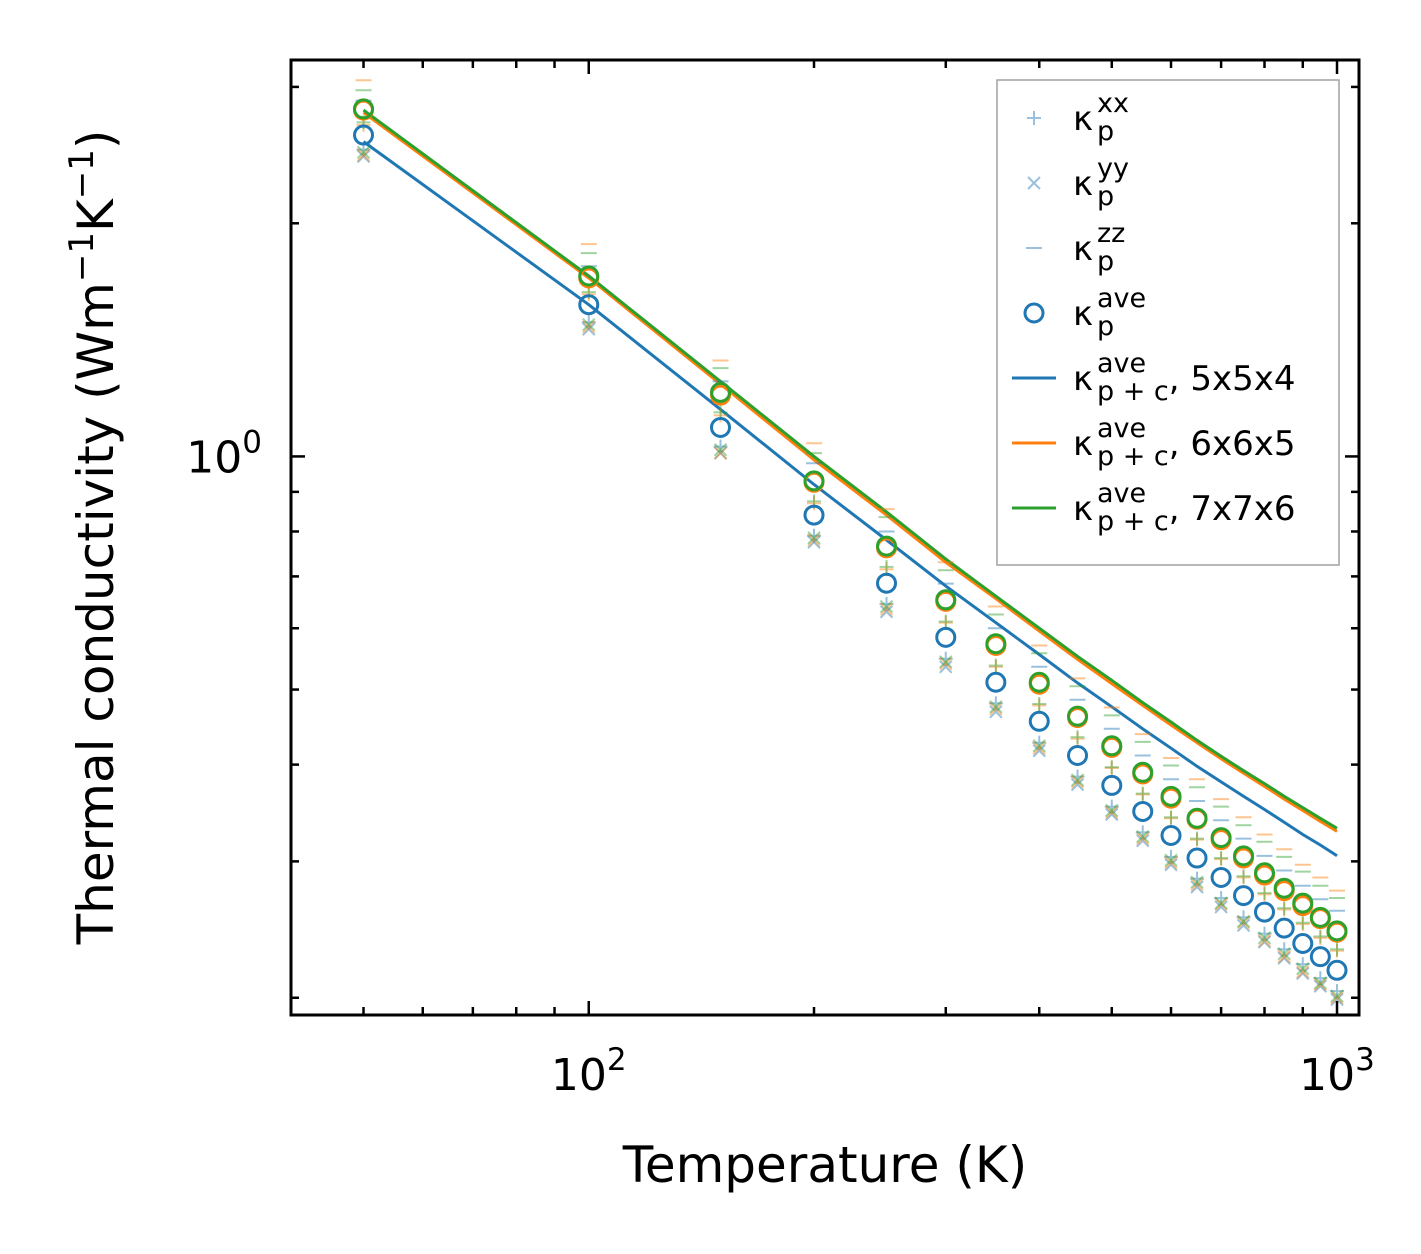 This screenshot has width=1421, height=1254. I want to click on legend-label-kappa_p_zz: κ zz p, so click(1099, 247).